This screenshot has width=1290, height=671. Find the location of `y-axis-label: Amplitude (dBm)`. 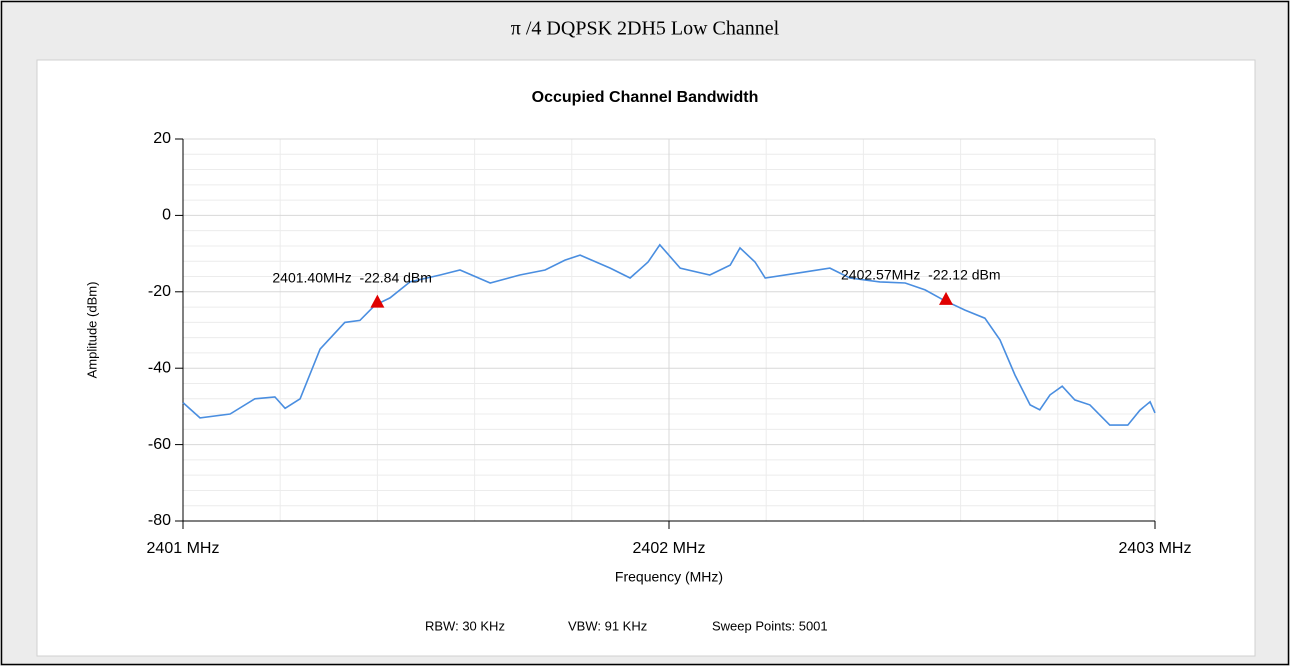

y-axis-label: Amplitude (dBm) is located at coordinates (91, 330).